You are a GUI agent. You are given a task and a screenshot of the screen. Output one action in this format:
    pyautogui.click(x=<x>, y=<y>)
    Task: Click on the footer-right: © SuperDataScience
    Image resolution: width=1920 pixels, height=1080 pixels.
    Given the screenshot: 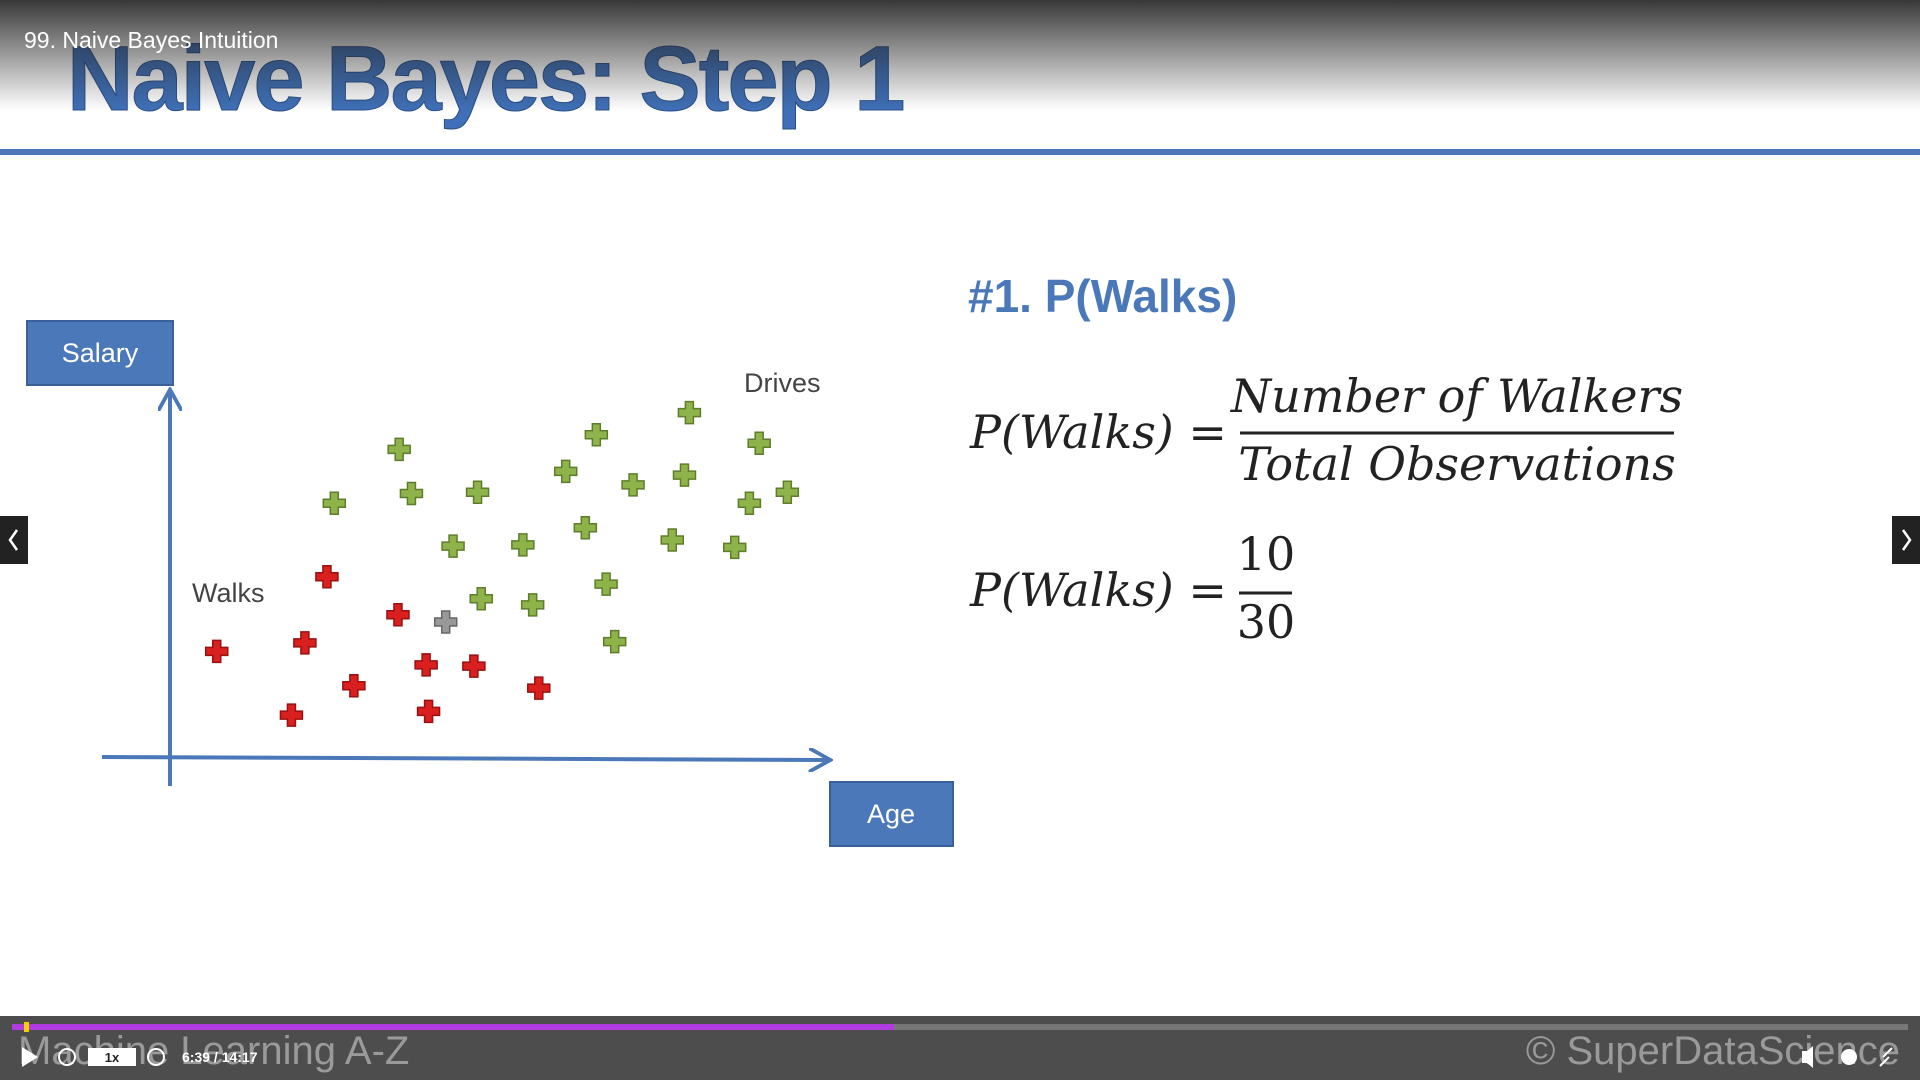 What is the action you would take?
    pyautogui.click(x=1713, y=1051)
    